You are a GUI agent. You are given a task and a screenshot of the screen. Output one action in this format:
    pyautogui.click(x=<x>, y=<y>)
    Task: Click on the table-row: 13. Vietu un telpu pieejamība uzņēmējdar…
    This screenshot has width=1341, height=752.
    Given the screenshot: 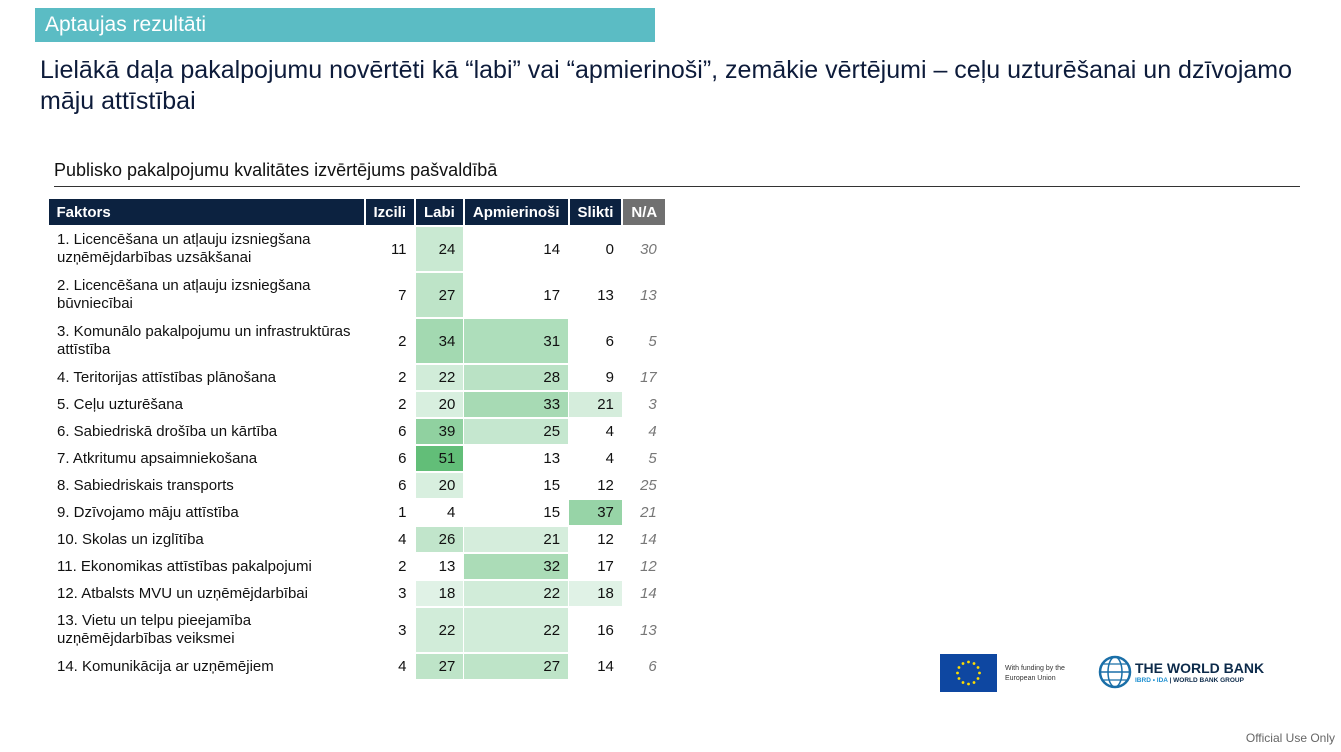 What is the action you would take?
    pyautogui.click(x=357, y=630)
    